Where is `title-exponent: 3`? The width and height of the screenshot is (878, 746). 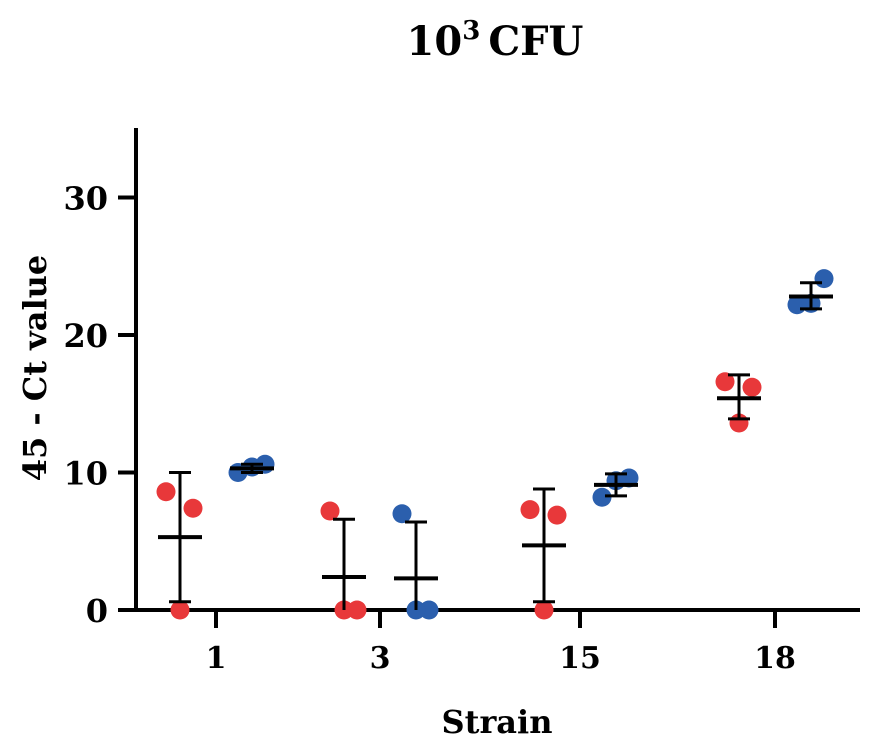 title-exponent: 3 is located at coordinates (471, 31).